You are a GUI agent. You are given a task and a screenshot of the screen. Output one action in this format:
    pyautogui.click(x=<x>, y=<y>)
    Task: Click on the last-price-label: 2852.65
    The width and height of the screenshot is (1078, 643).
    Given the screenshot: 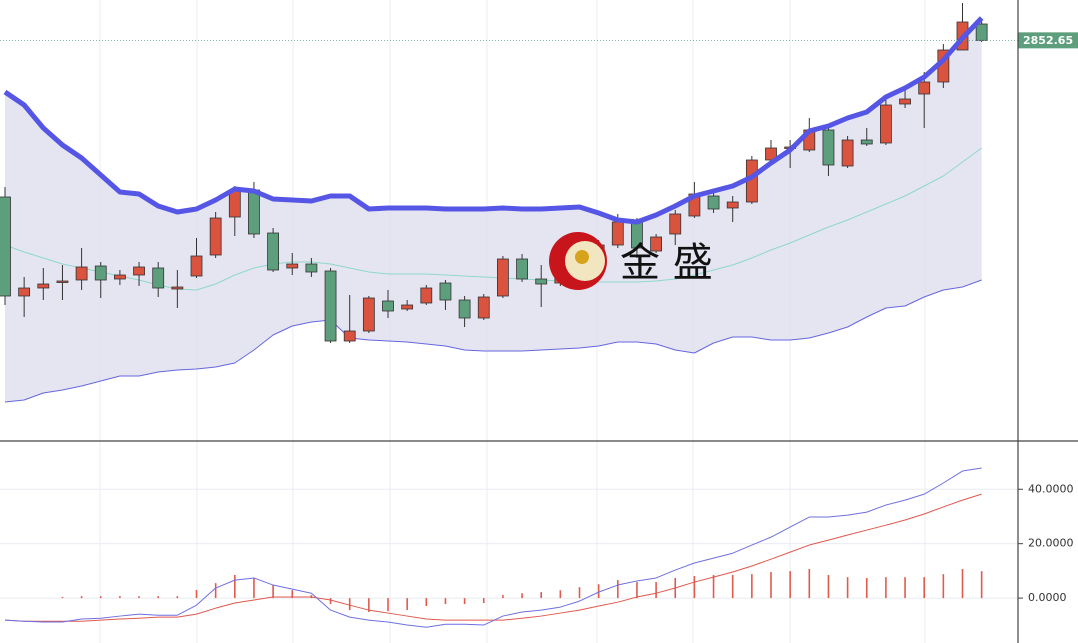 What is the action you would take?
    pyautogui.click(x=1048, y=40)
    